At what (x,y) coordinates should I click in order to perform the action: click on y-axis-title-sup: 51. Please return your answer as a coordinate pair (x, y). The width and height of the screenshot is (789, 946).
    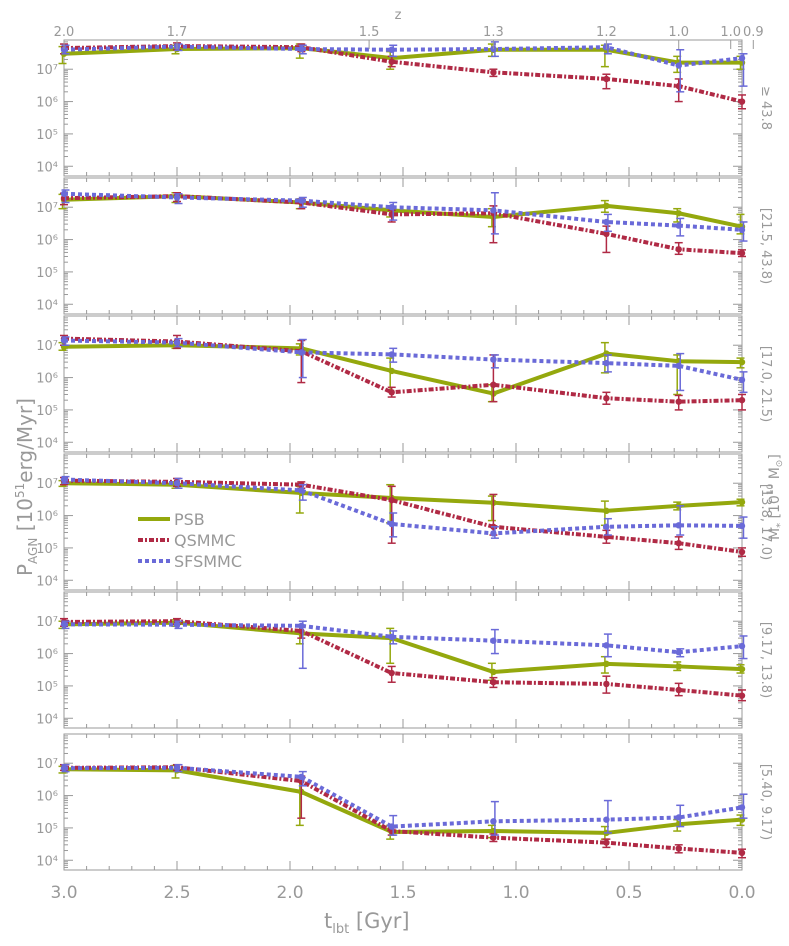
    Looking at the image, I should click on (20, 490).